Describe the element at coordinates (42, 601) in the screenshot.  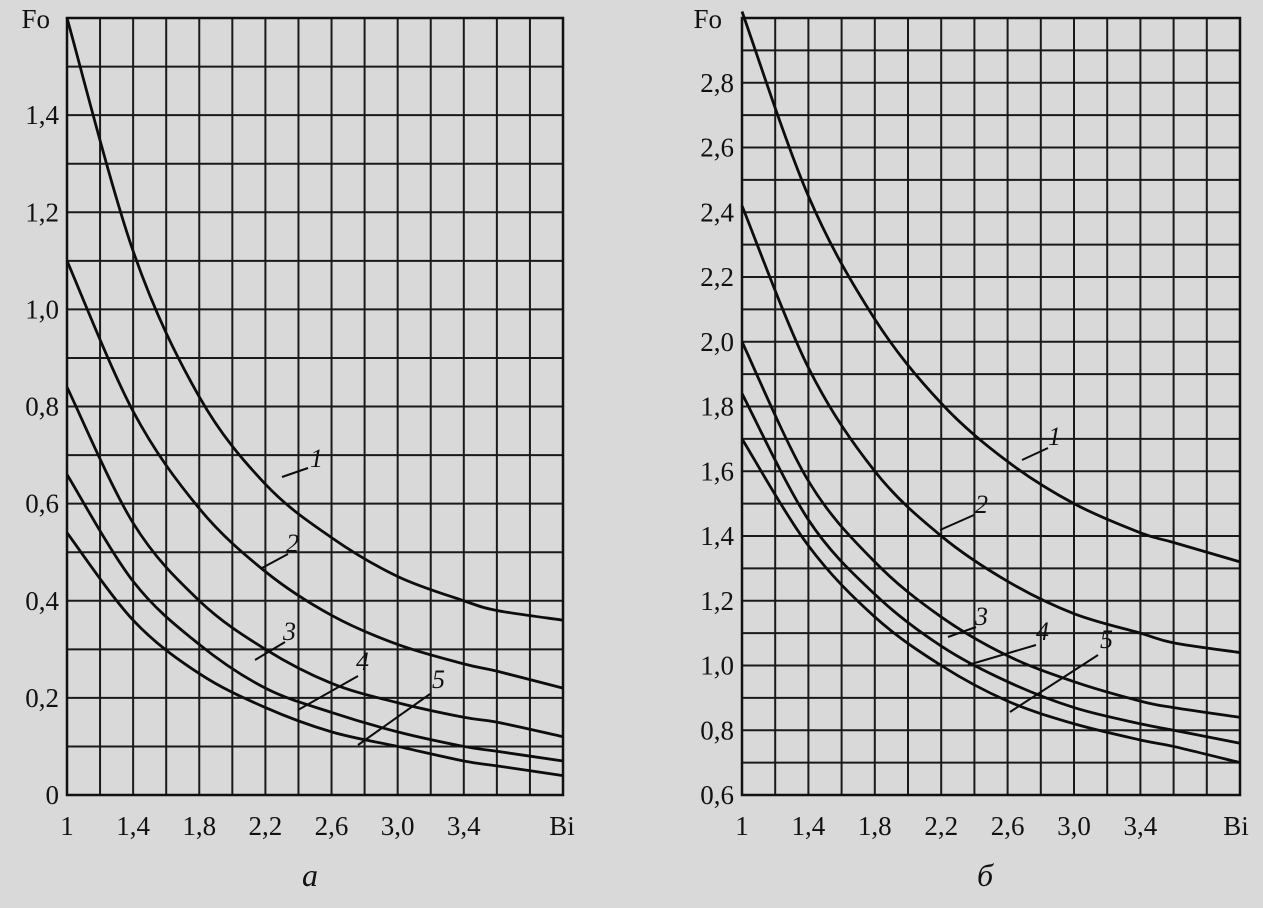
I see `y-tick-label: 0,4` at that location.